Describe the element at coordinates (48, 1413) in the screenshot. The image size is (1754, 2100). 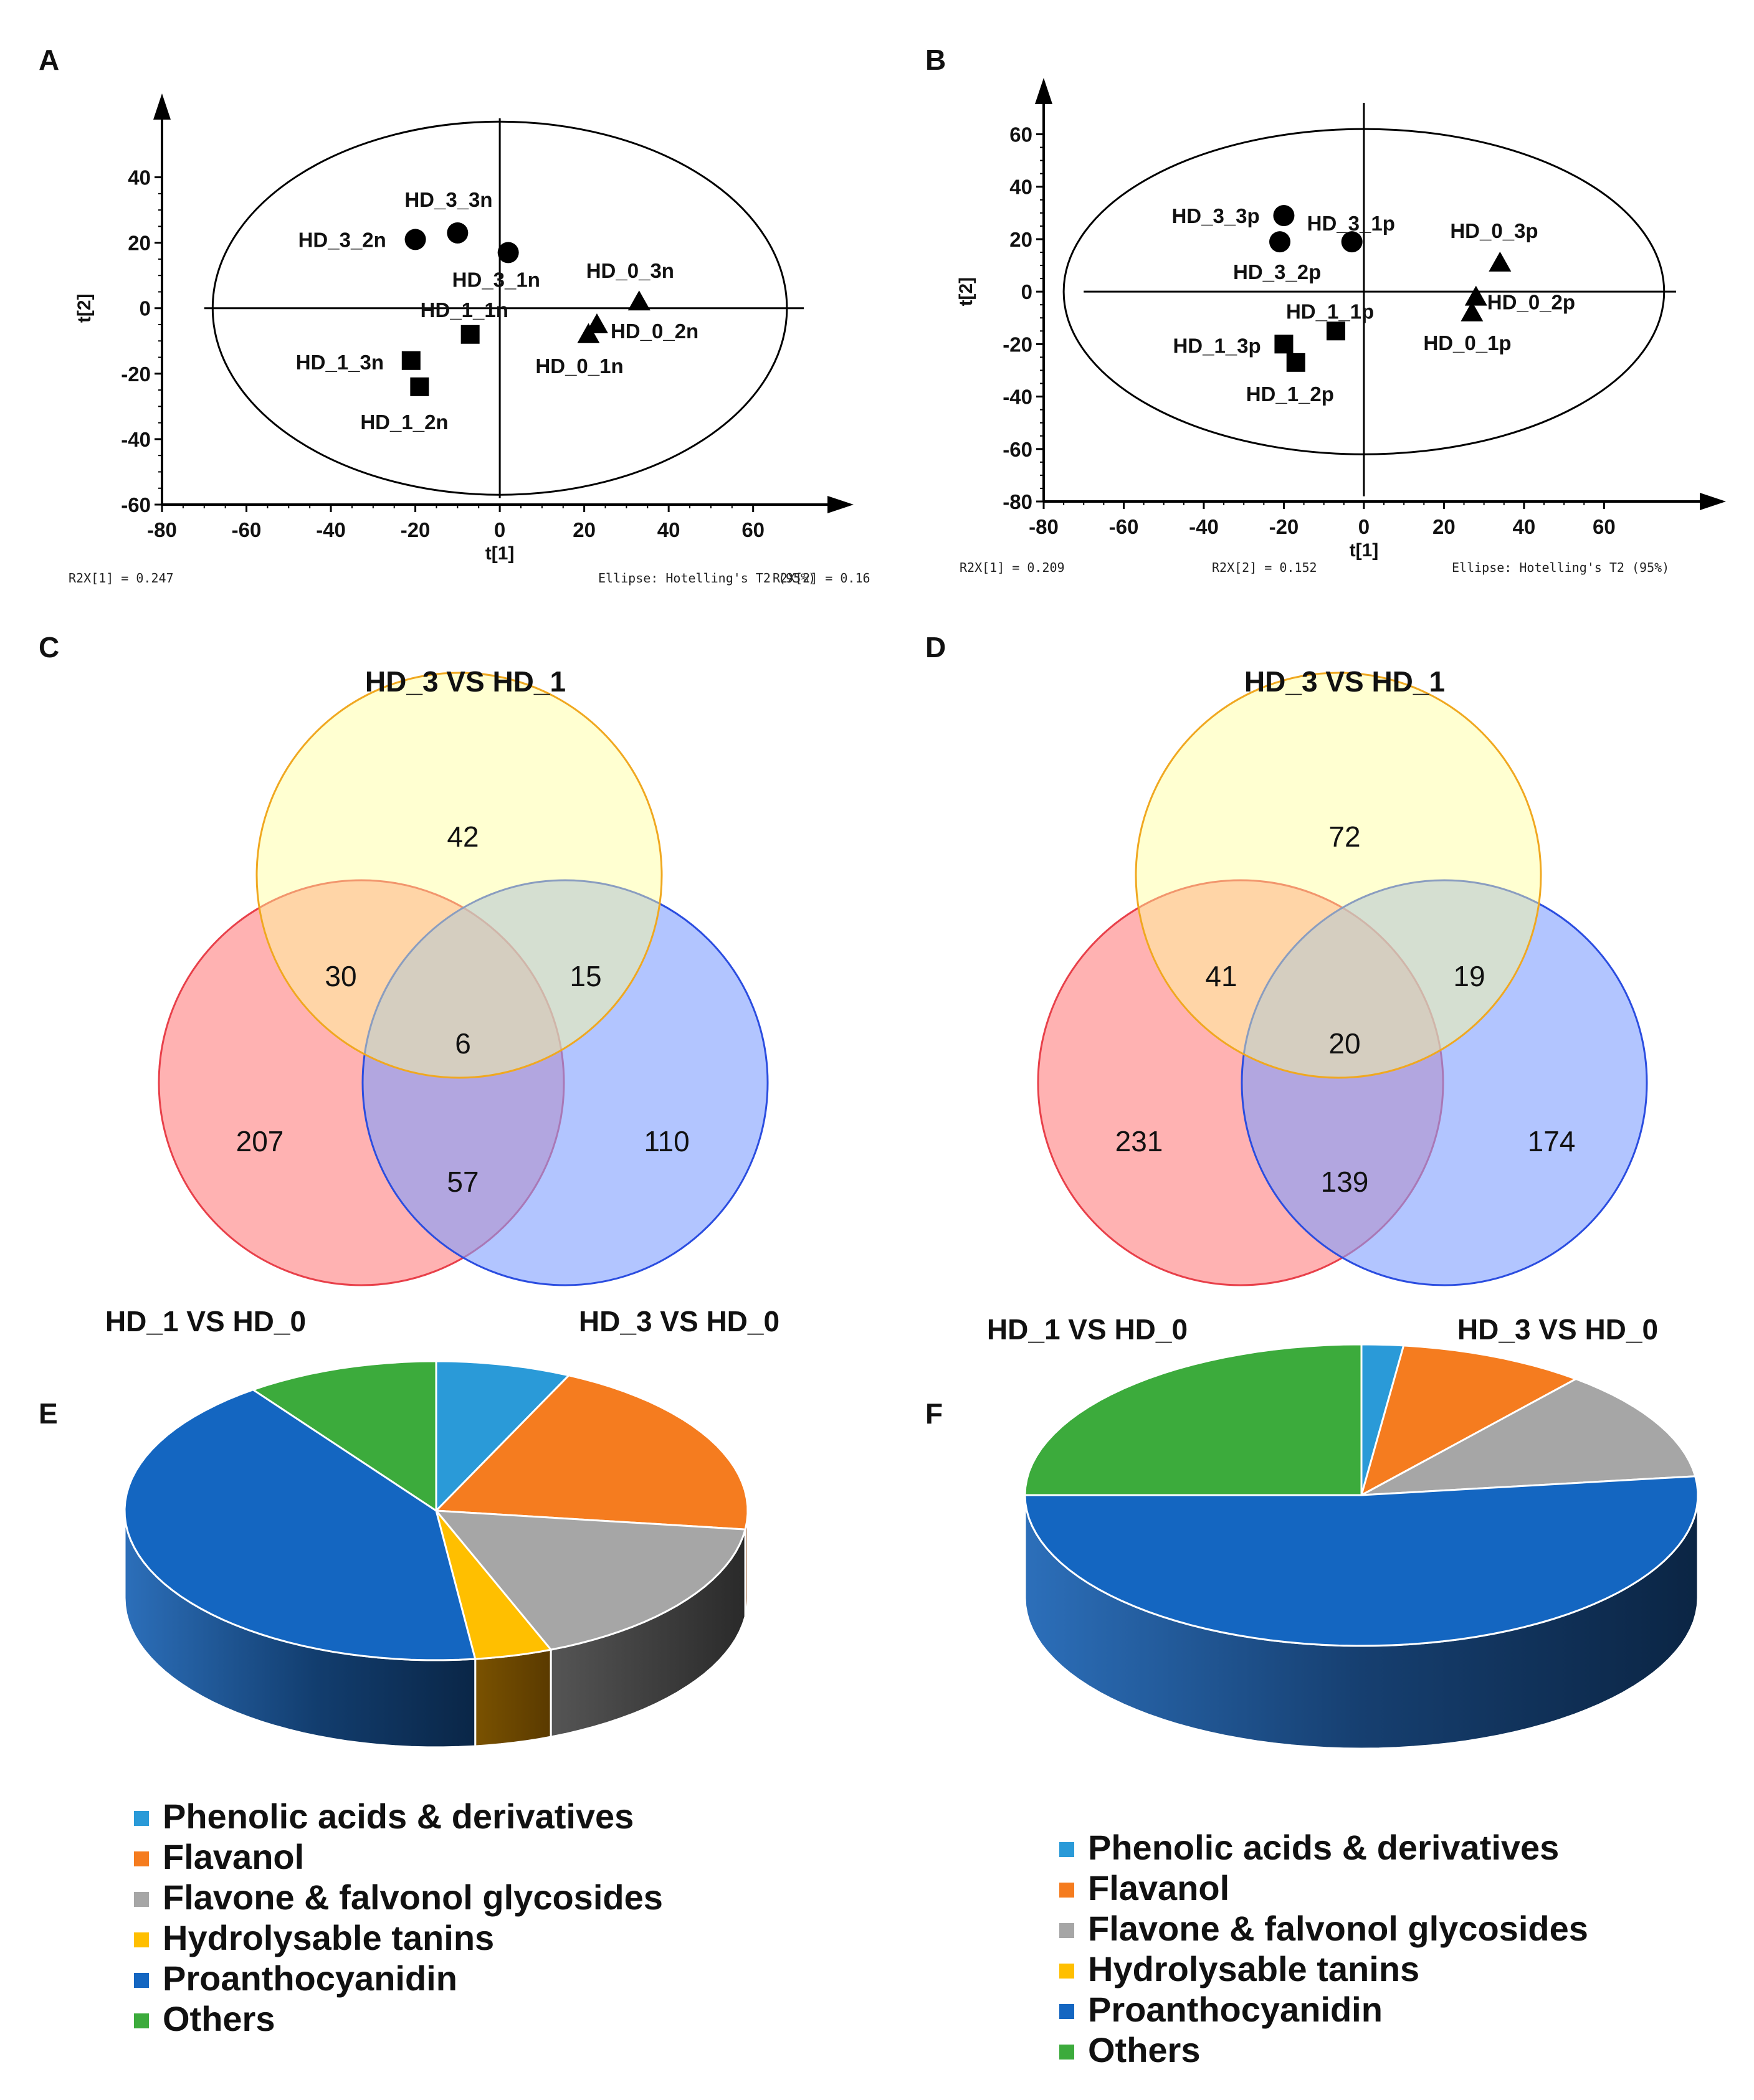
I see `panel-label-e: E` at that location.